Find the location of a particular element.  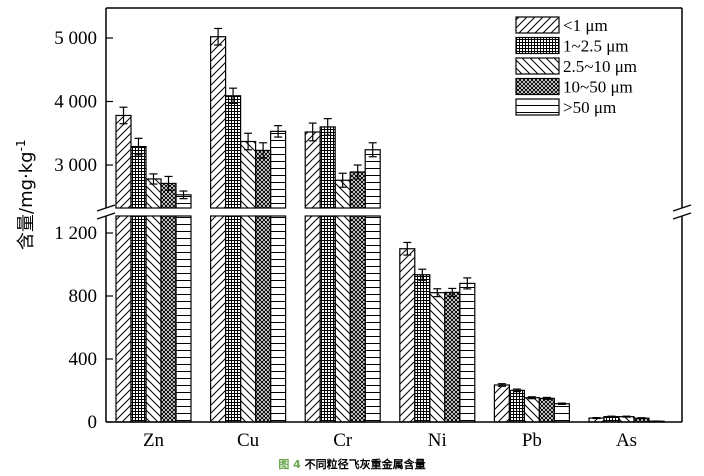

x-tick-label: As is located at coordinates (626, 440).